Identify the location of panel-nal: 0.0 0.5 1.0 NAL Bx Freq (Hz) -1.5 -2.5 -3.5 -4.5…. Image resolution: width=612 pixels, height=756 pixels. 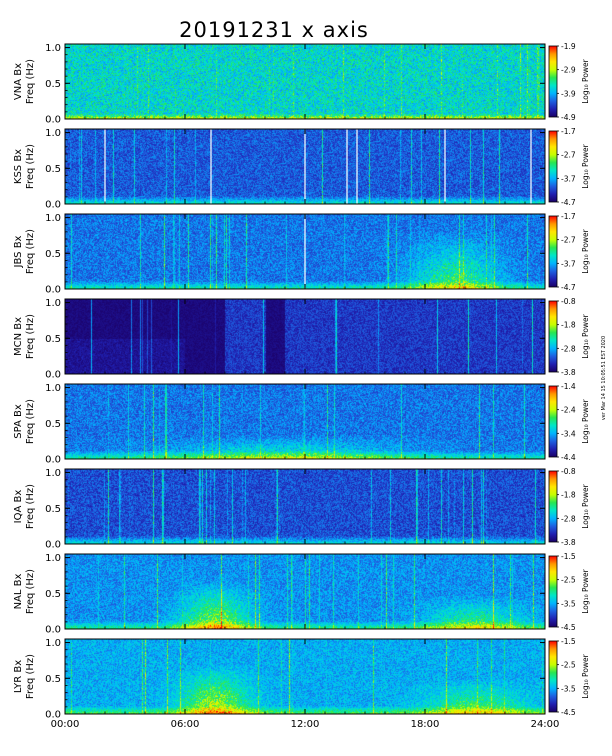
(301, 594).